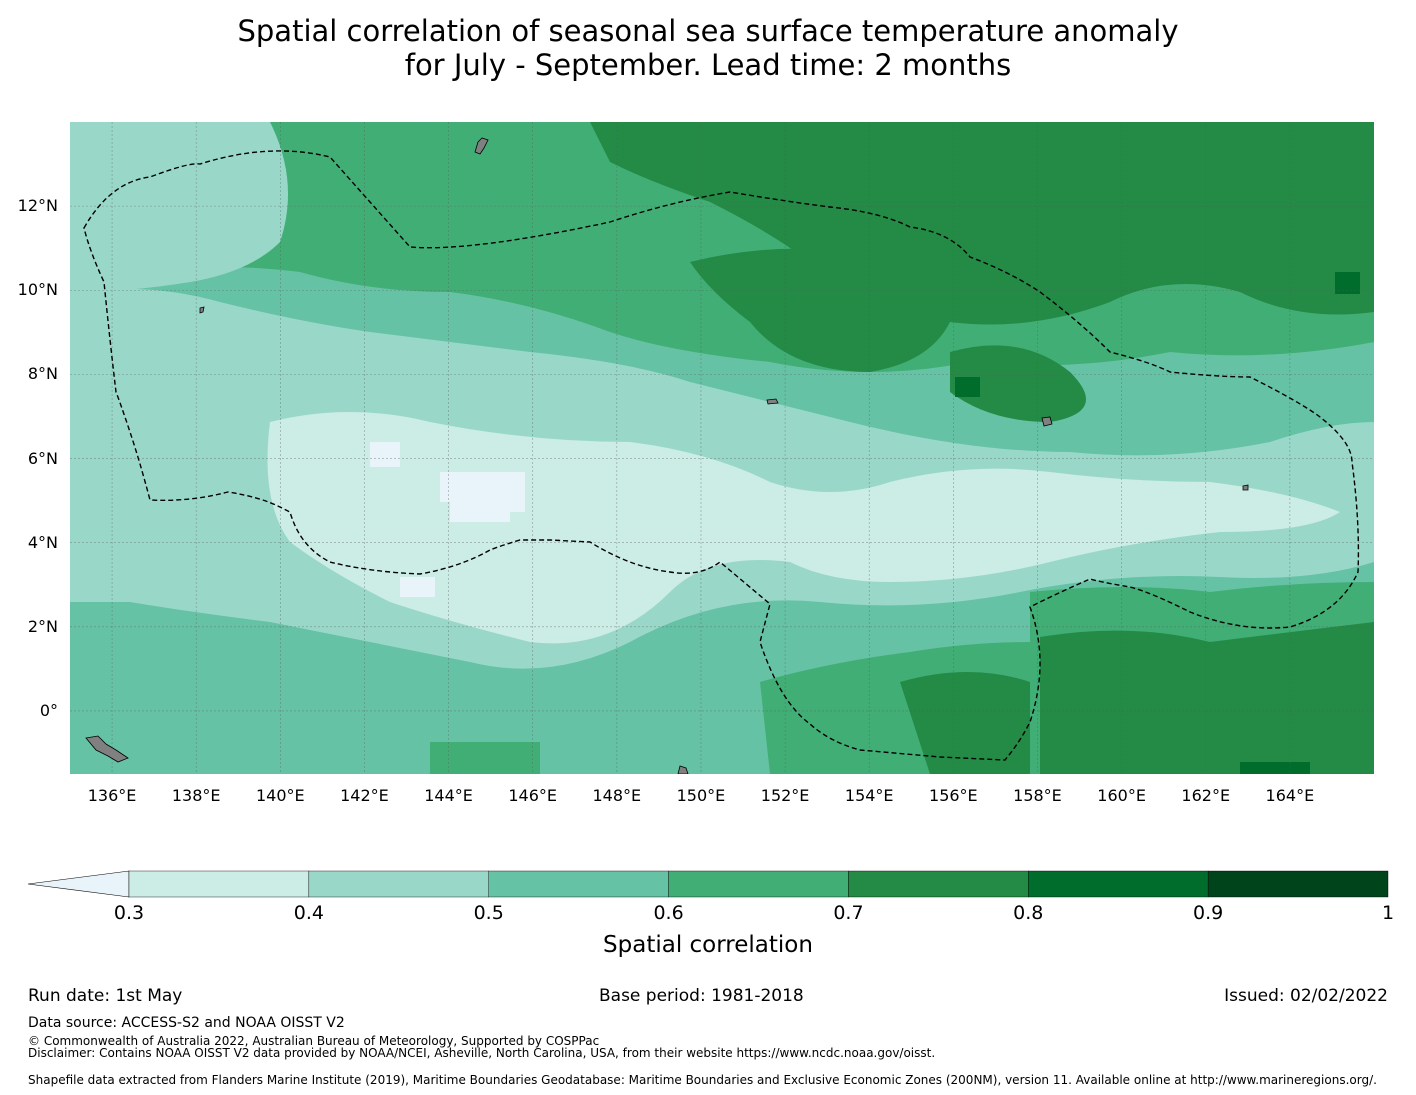 Image resolution: width=1416 pixels, height=1095 pixels. Describe the element at coordinates (683, 769) in the screenshot. I see `island-manus` at that location.